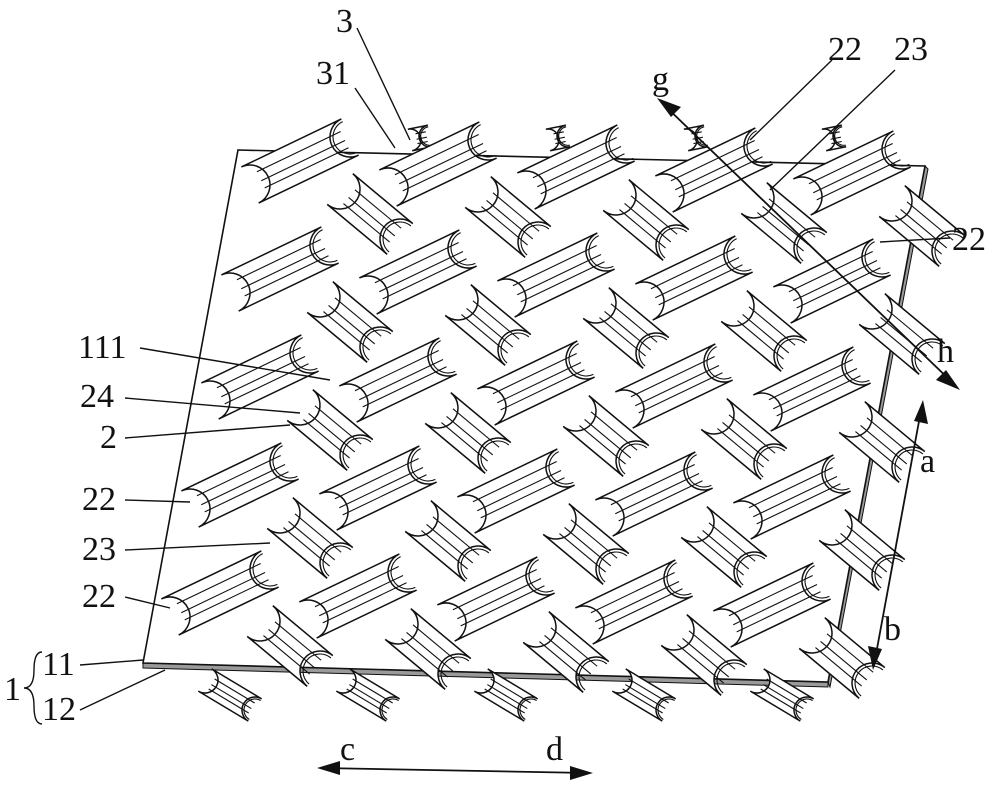 The height and width of the screenshot is (788, 1000). What do you see at coordinates (455, 770) in the screenshot?
I see `arrow-c-d` at bounding box center [455, 770].